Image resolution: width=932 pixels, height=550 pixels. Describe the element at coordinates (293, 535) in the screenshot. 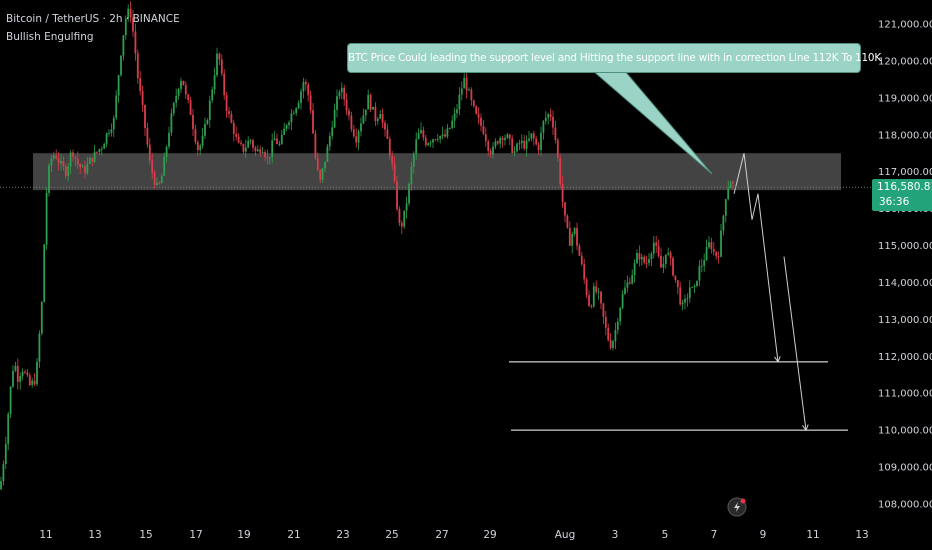

I see `date-tick-label: 21` at that location.